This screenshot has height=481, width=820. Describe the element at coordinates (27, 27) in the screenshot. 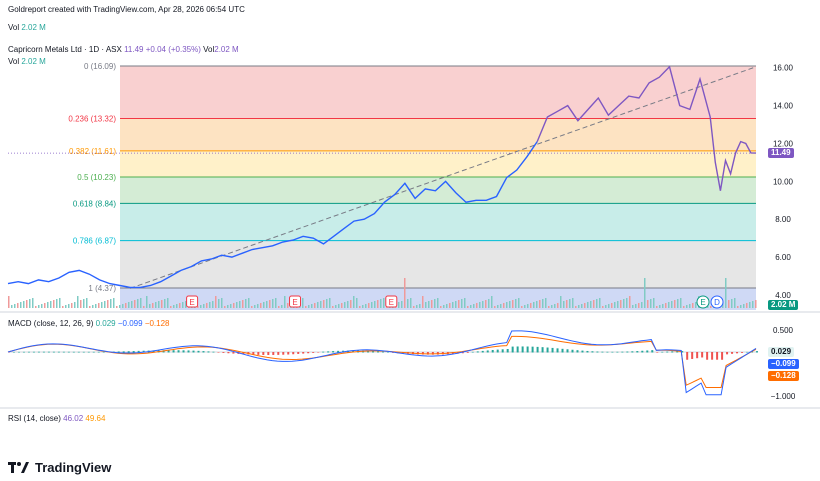

I see `vol-header-top: Vol 2.02 M` at that location.